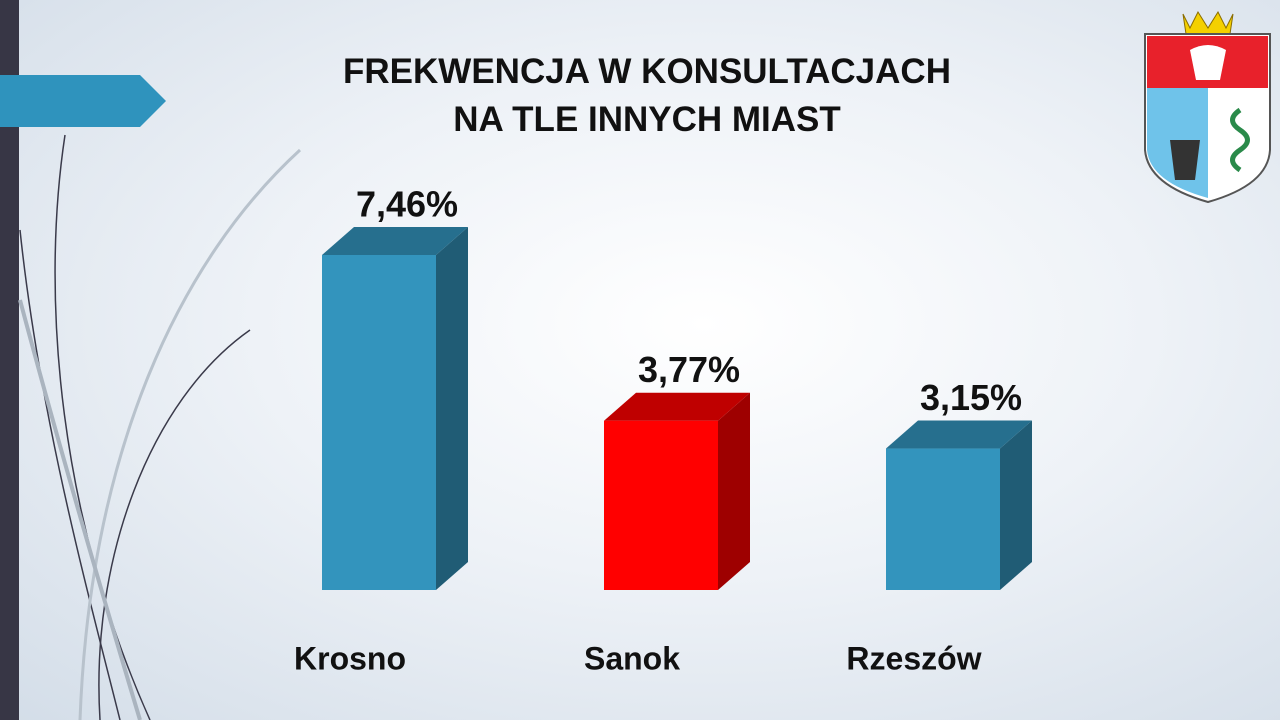  I want to click on value-label: 7,46%, so click(407, 204).